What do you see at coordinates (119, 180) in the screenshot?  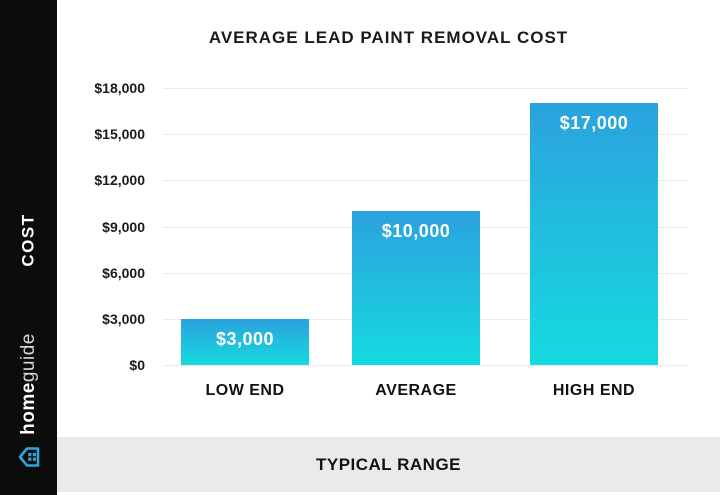 I see `y-tick-label: $12,000` at bounding box center [119, 180].